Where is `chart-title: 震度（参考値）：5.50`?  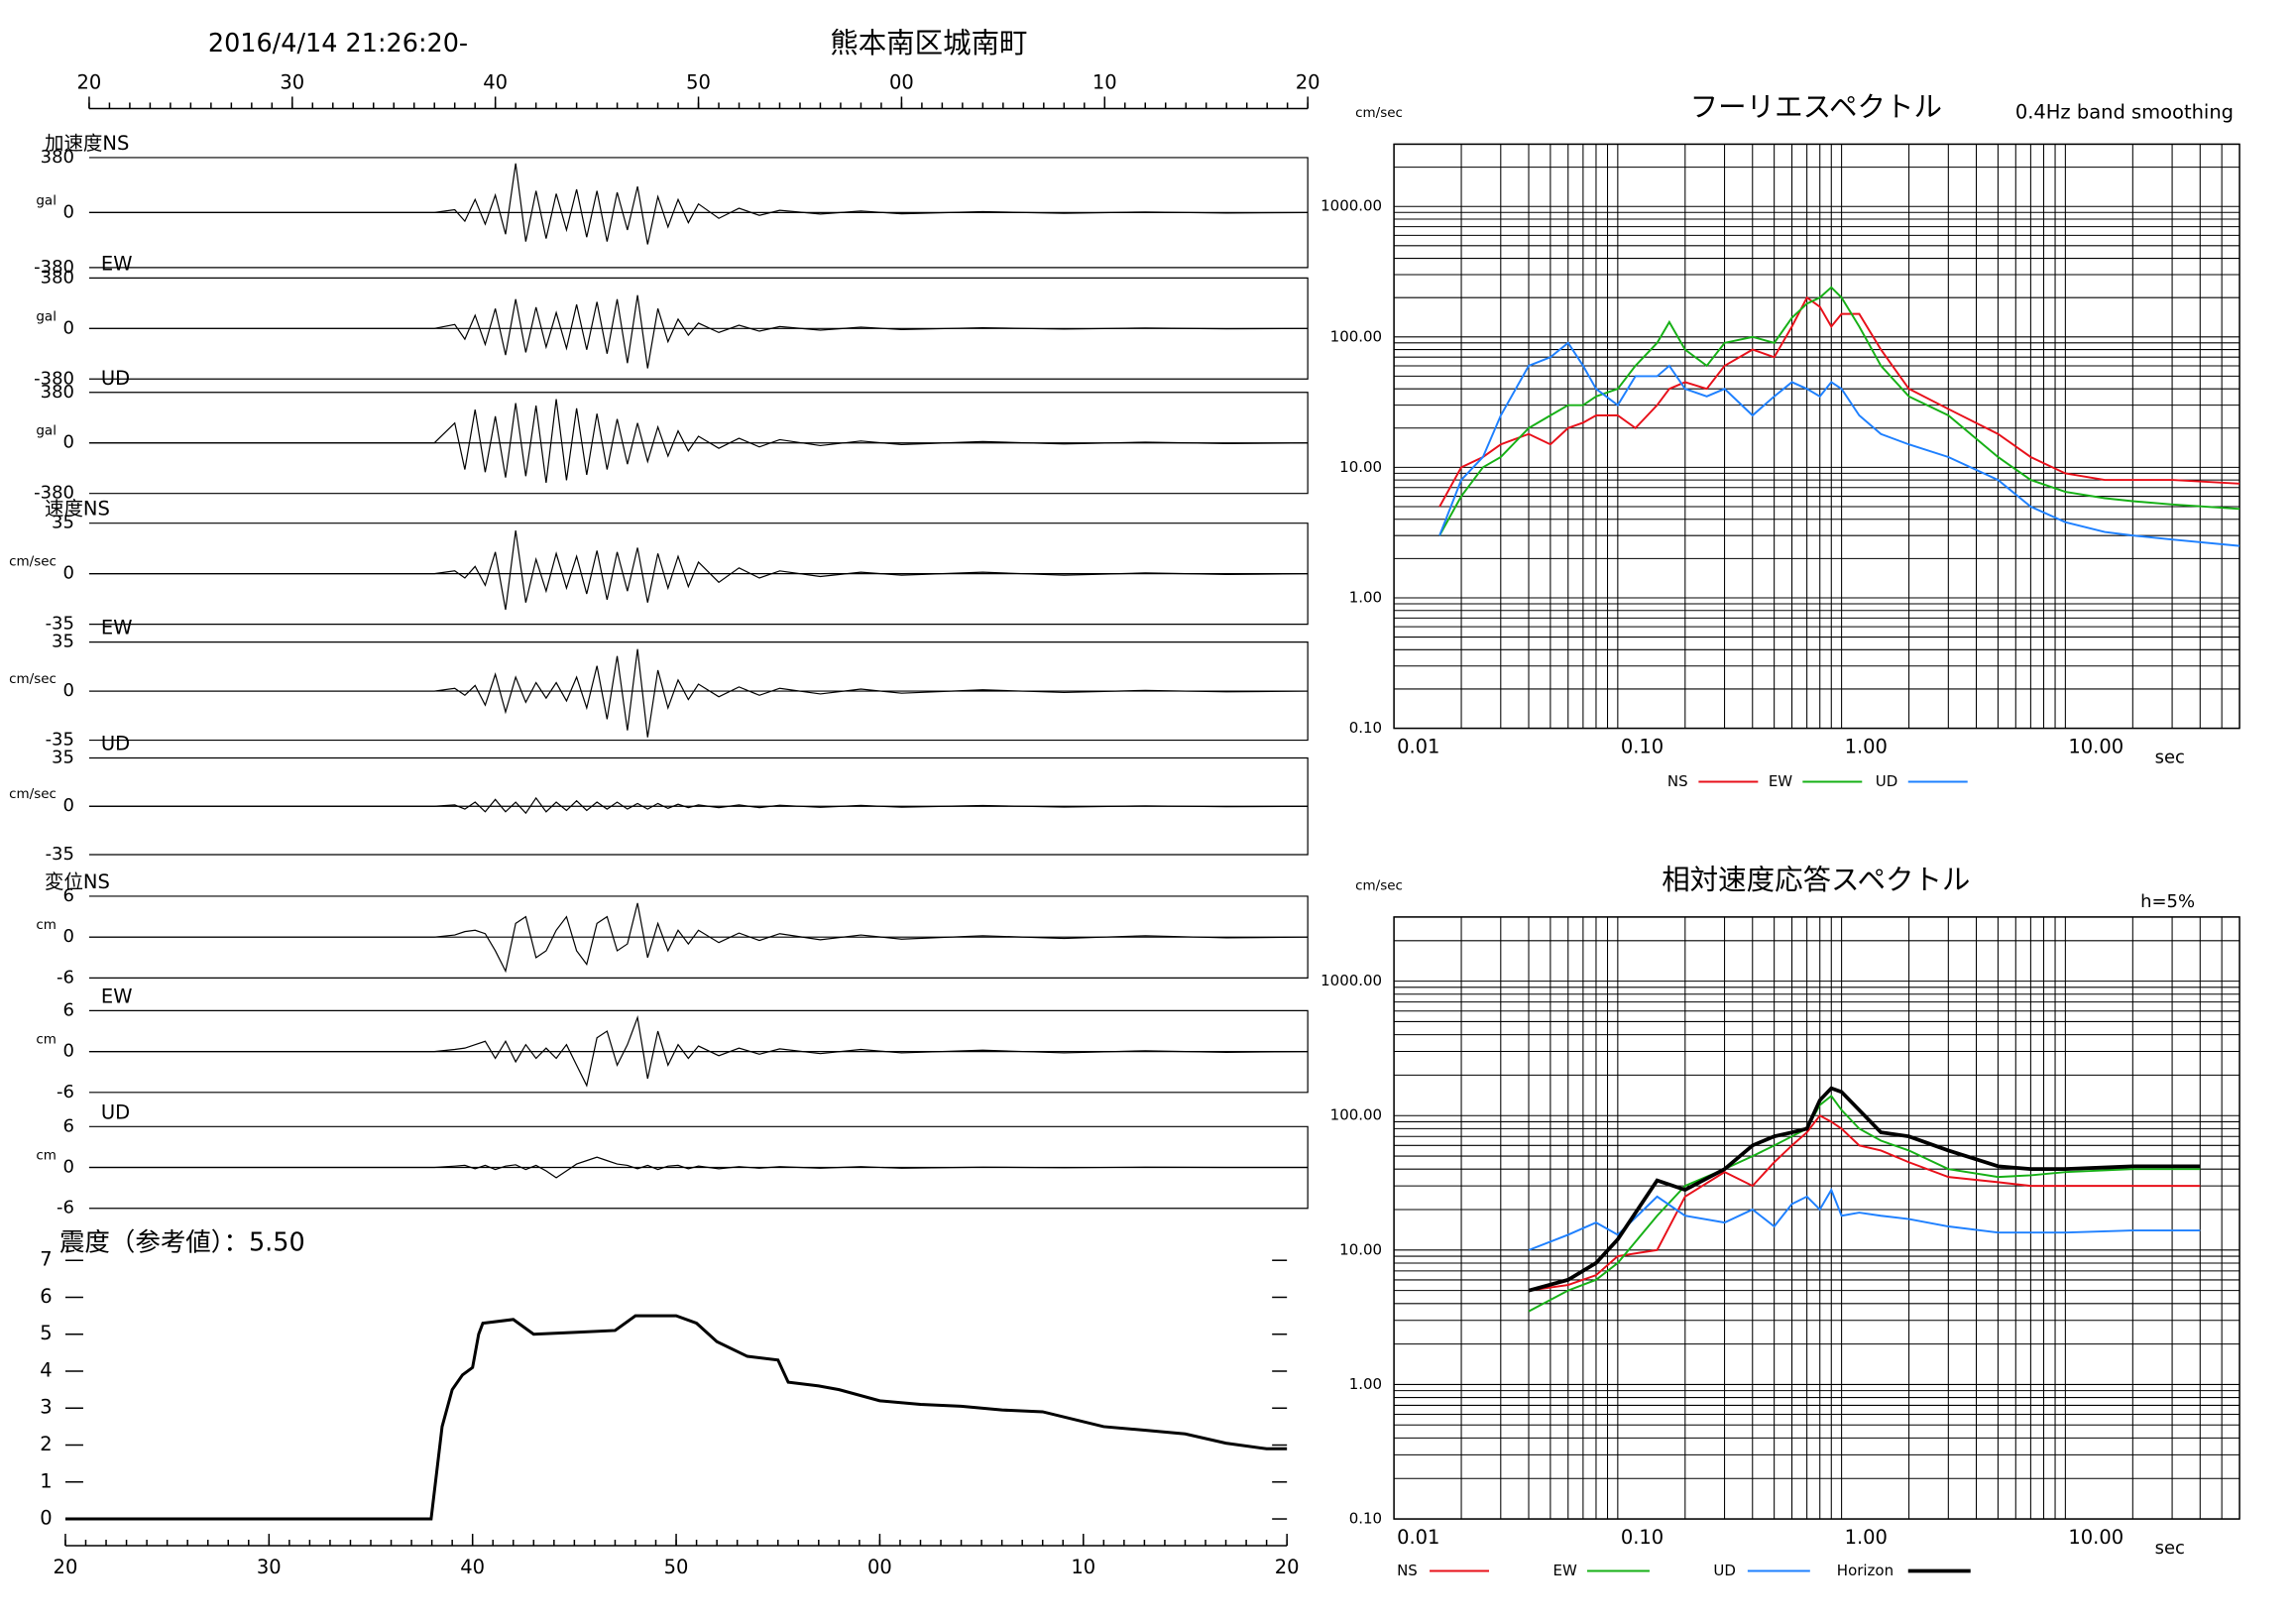
chart-title: 震度（参考値）：5.50 is located at coordinates (182, 1243).